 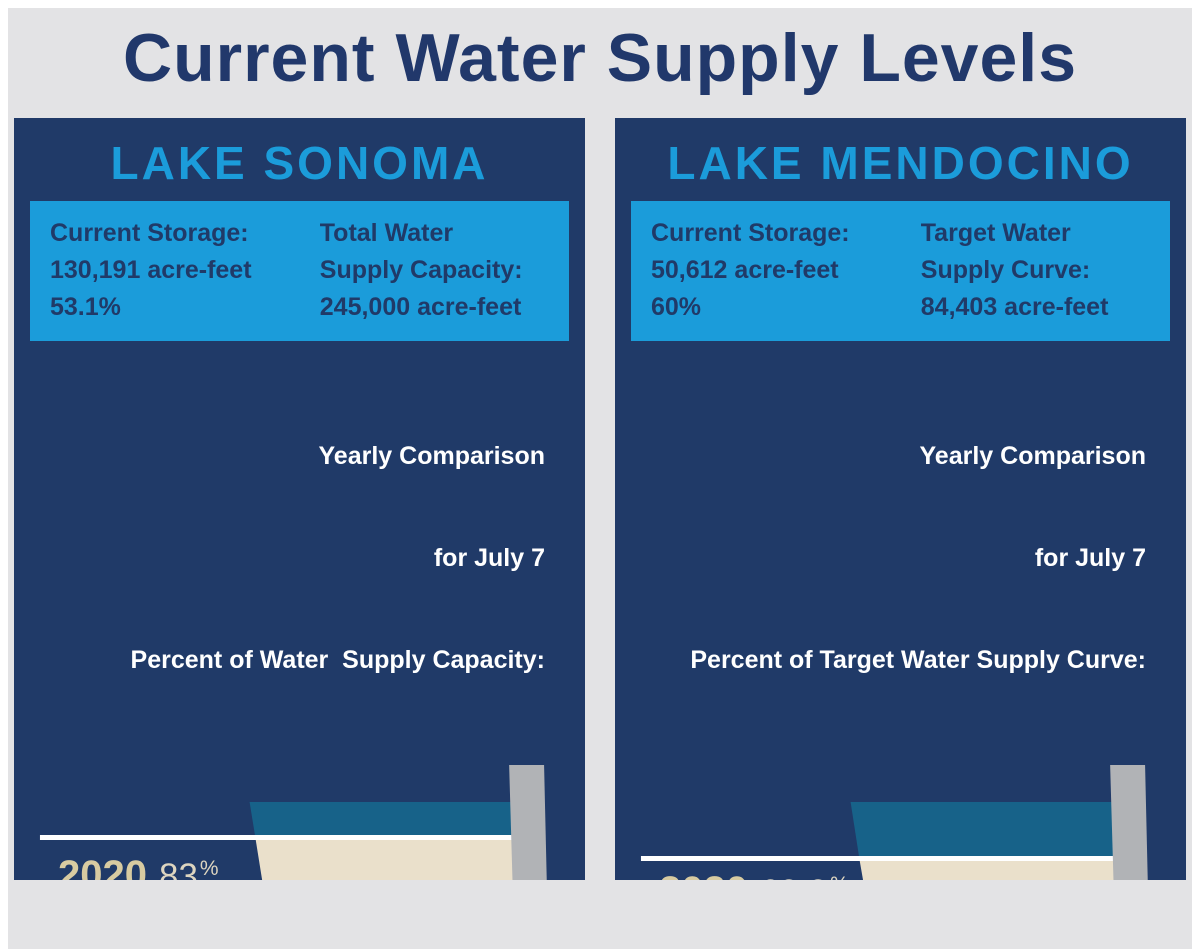 What do you see at coordinates (421, 269) in the screenshot?
I see `info-line: Supply Capacity:` at bounding box center [421, 269].